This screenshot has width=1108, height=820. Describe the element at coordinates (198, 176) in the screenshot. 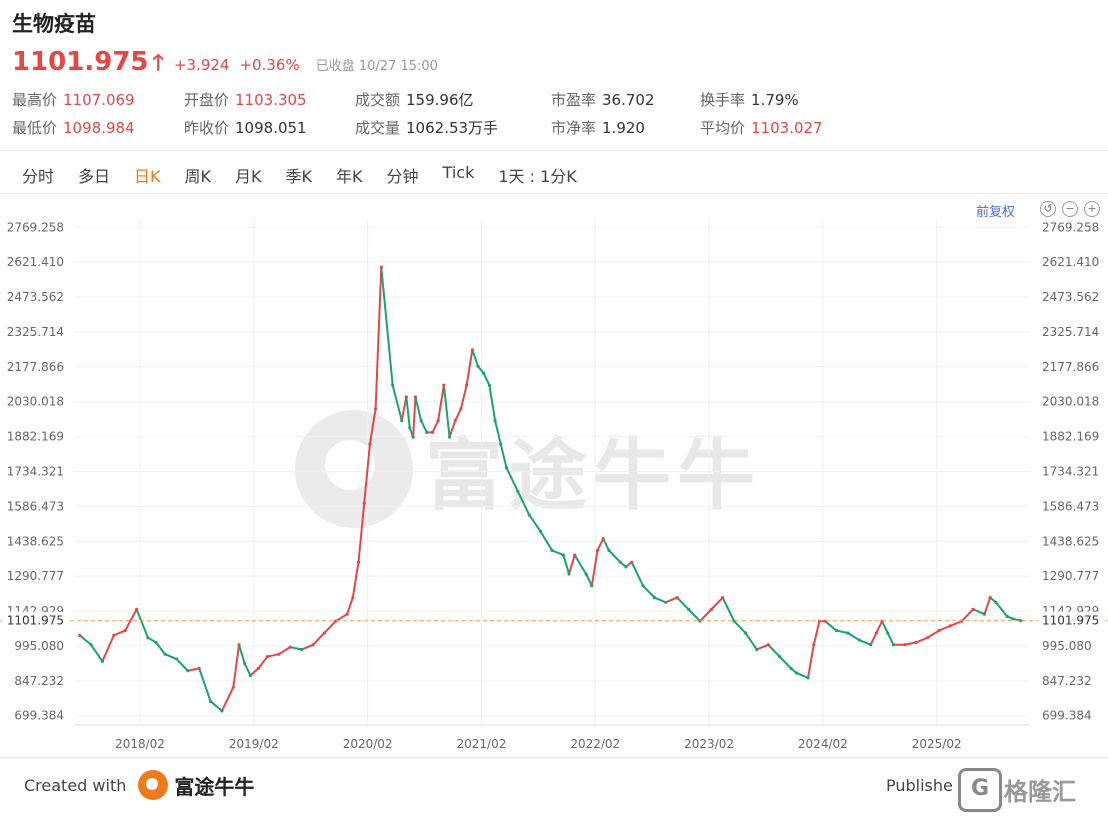

I see `tab-weekly-k: 周K` at that location.